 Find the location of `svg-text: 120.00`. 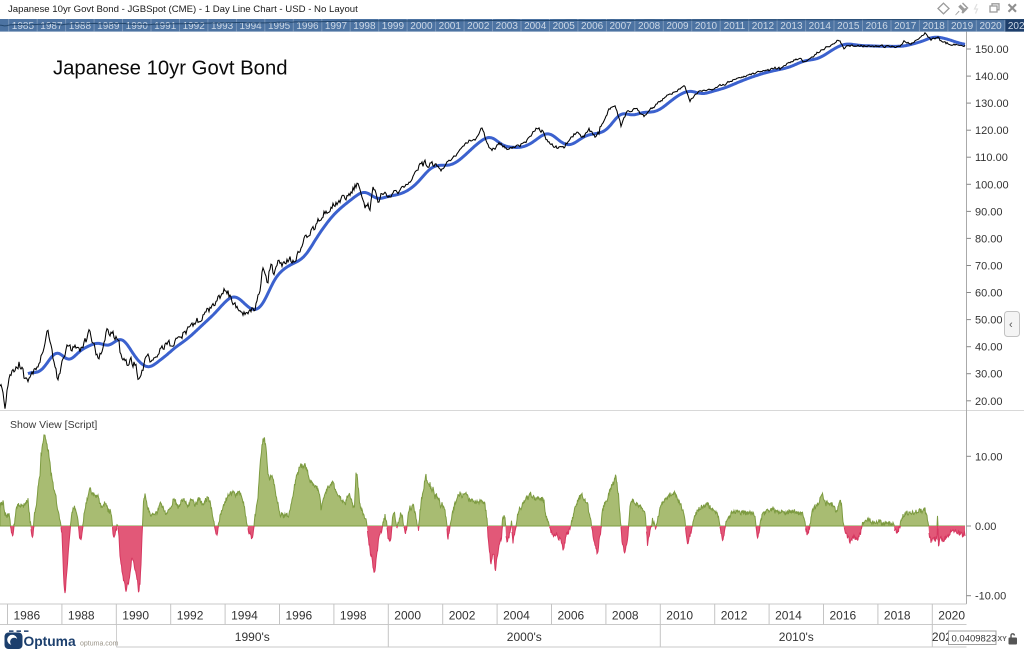

svg-text: 120.00 is located at coordinates (992, 131).